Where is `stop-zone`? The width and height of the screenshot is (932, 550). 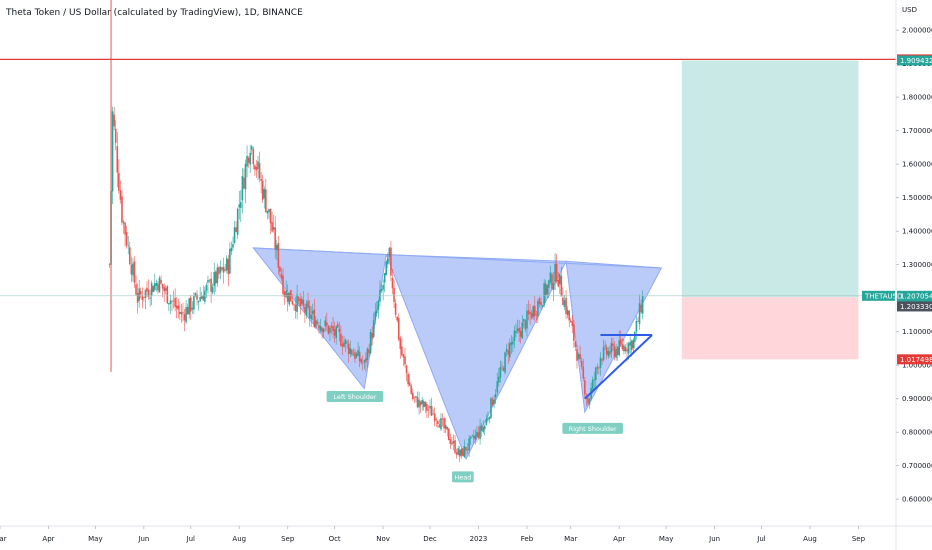 stop-zone is located at coordinates (770, 328).